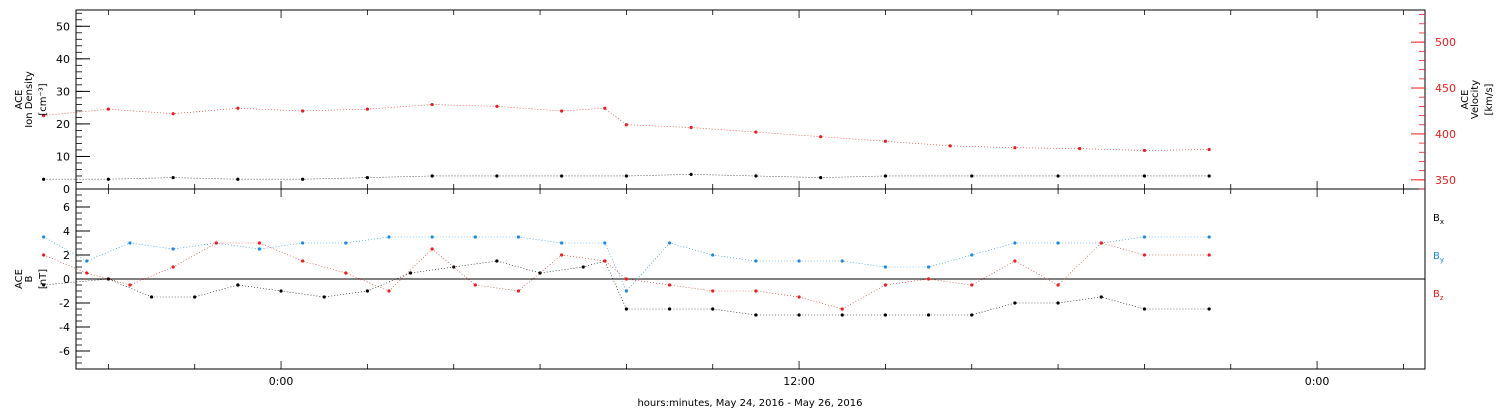 The height and width of the screenshot is (414, 1500). Describe the element at coordinates (1445, 88) in the screenshot. I see `y2-tick-label: 450` at that location.